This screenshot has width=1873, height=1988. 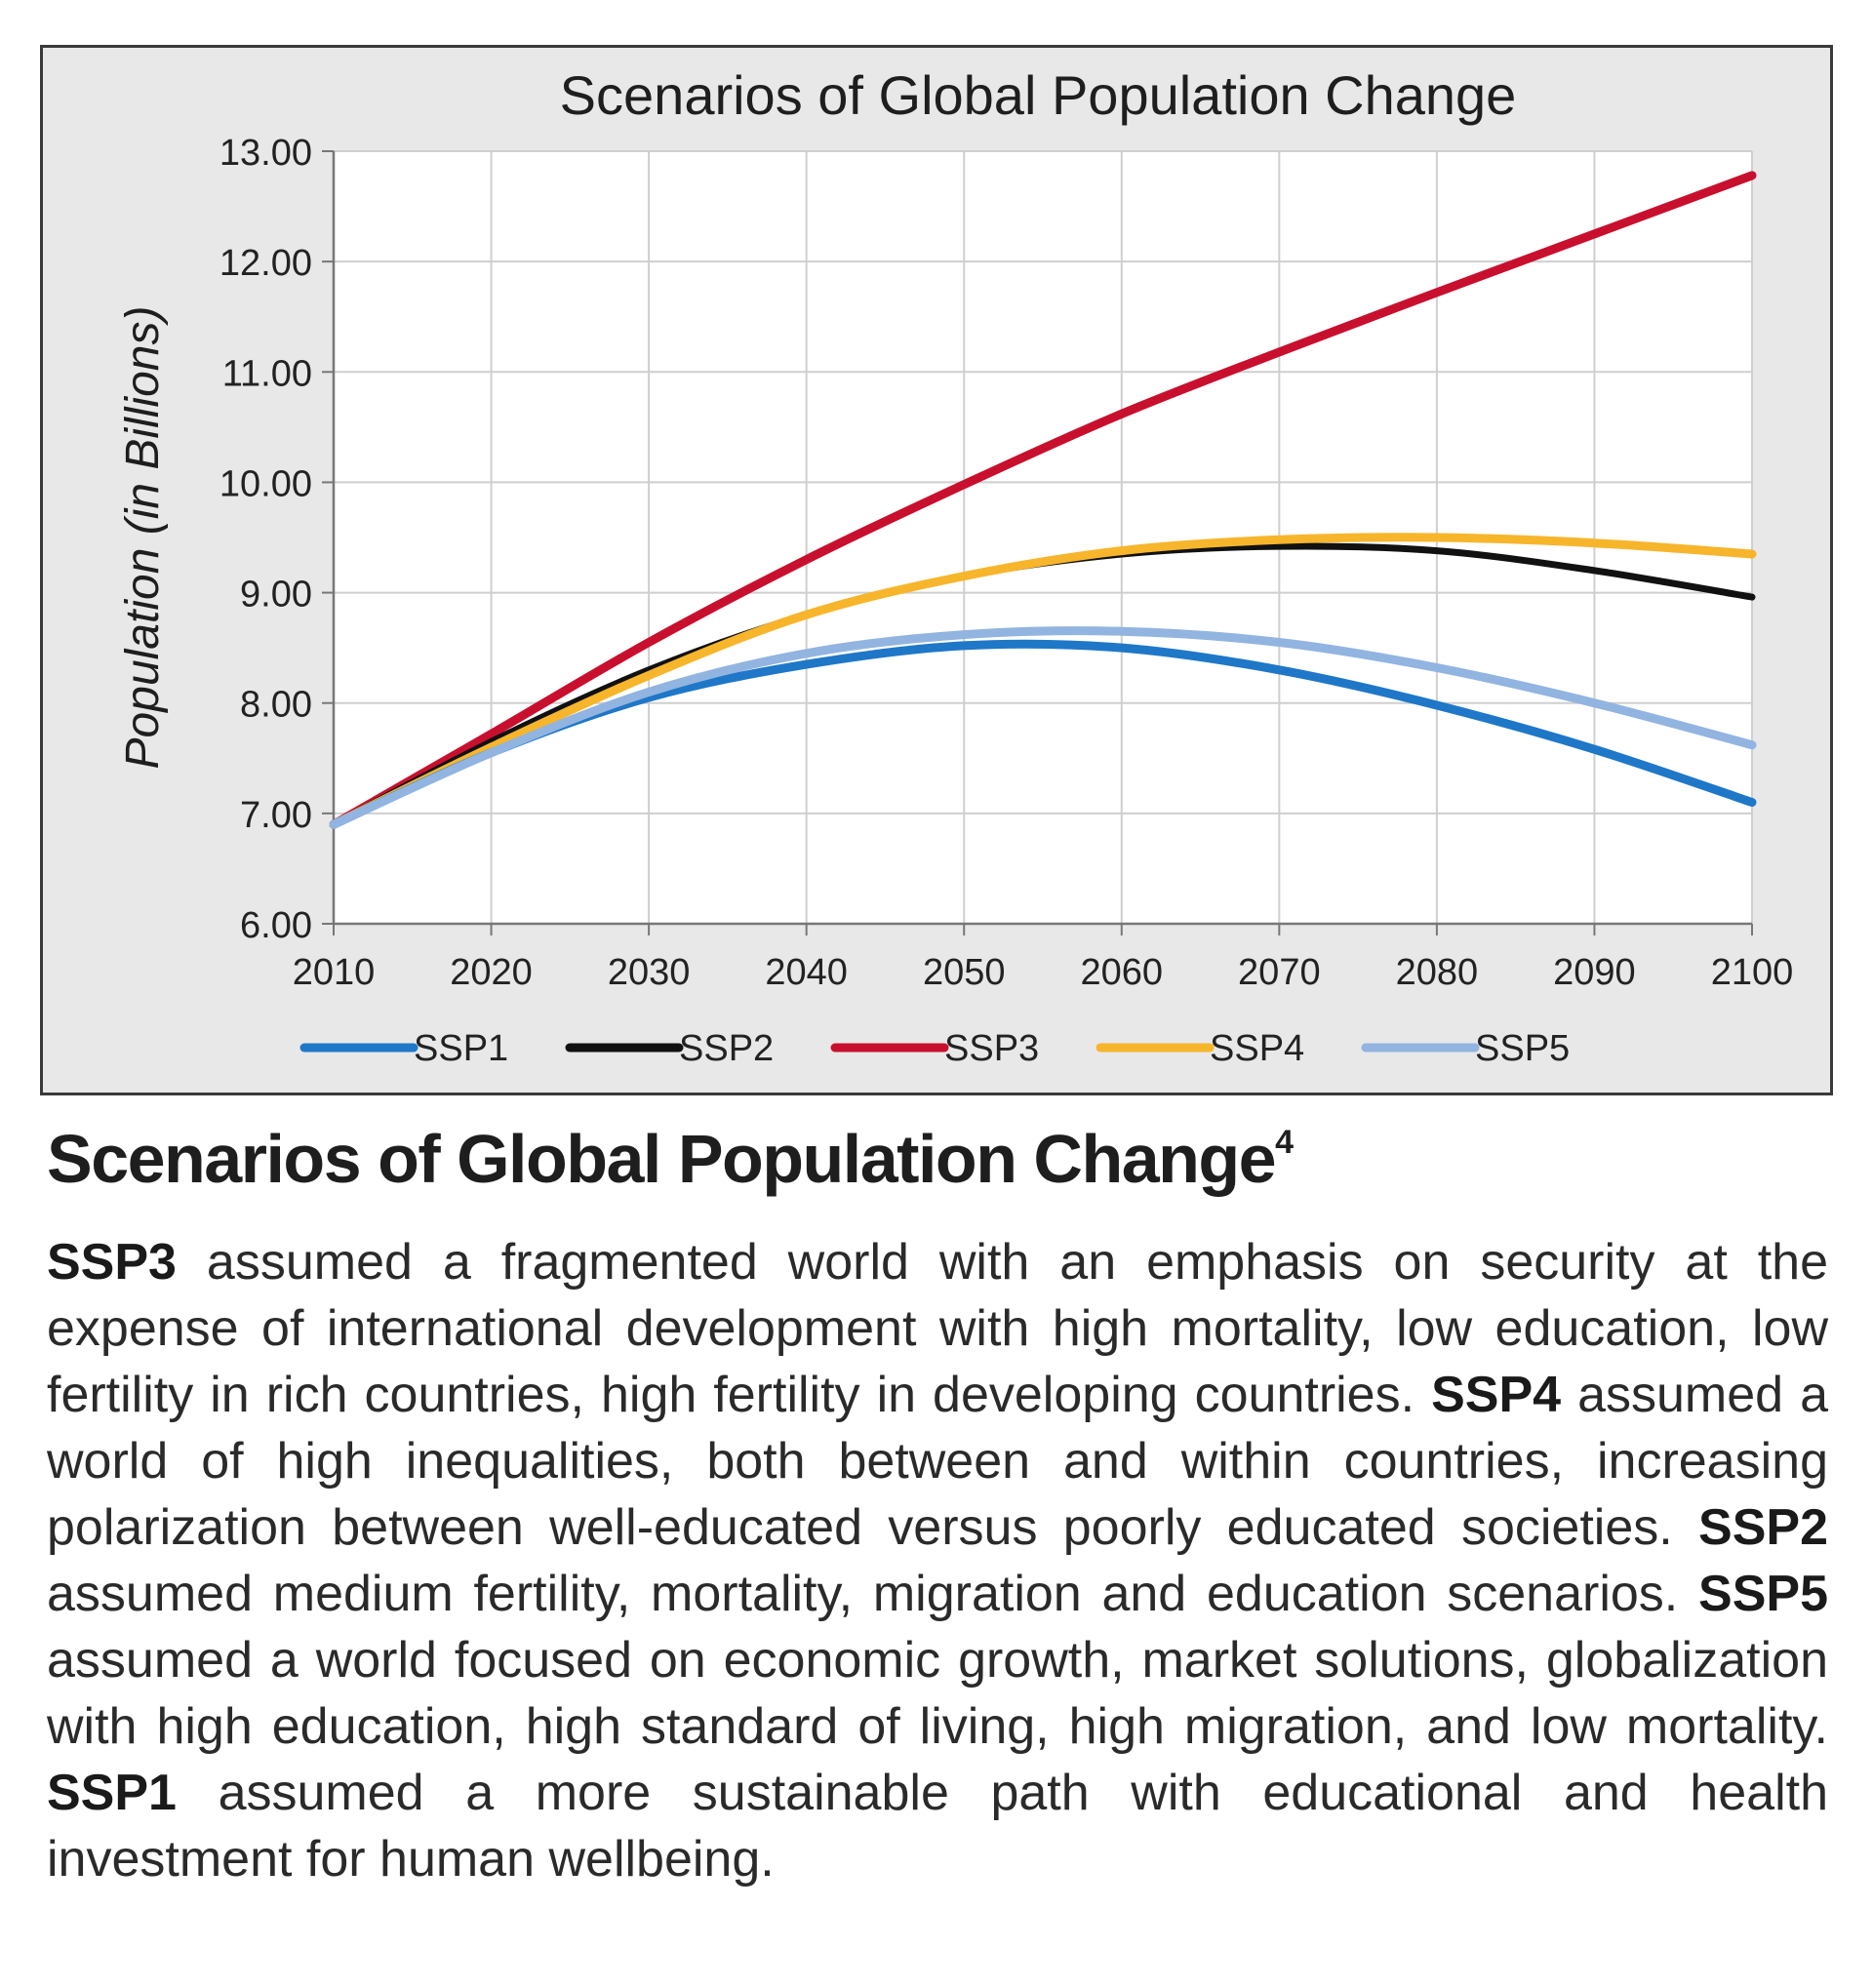 What do you see at coordinates (1285, 1143) in the screenshot?
I see `footnote-reference: 4` at bounding box center [1285, 1143].